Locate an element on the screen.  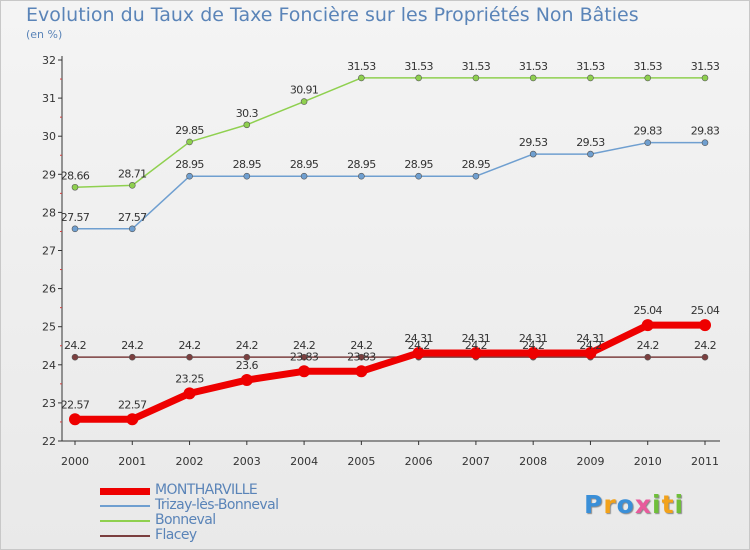
x-tick-label: 2005 is located at coordinates (361, 461).